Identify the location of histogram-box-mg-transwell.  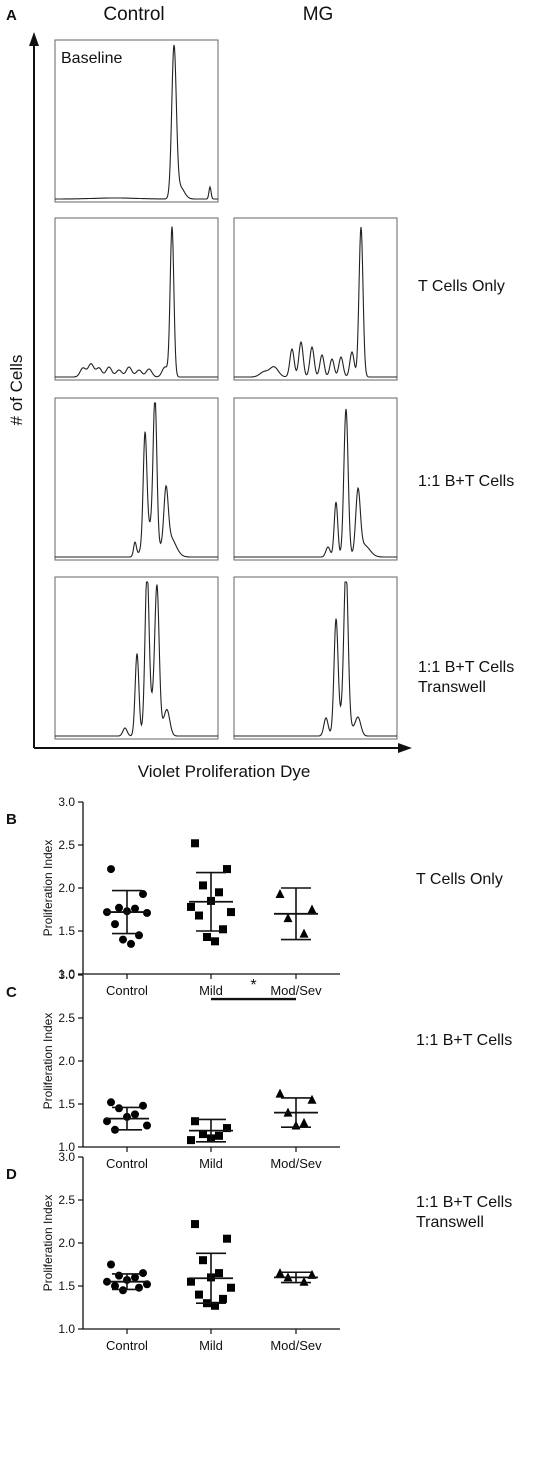
(315, 658).